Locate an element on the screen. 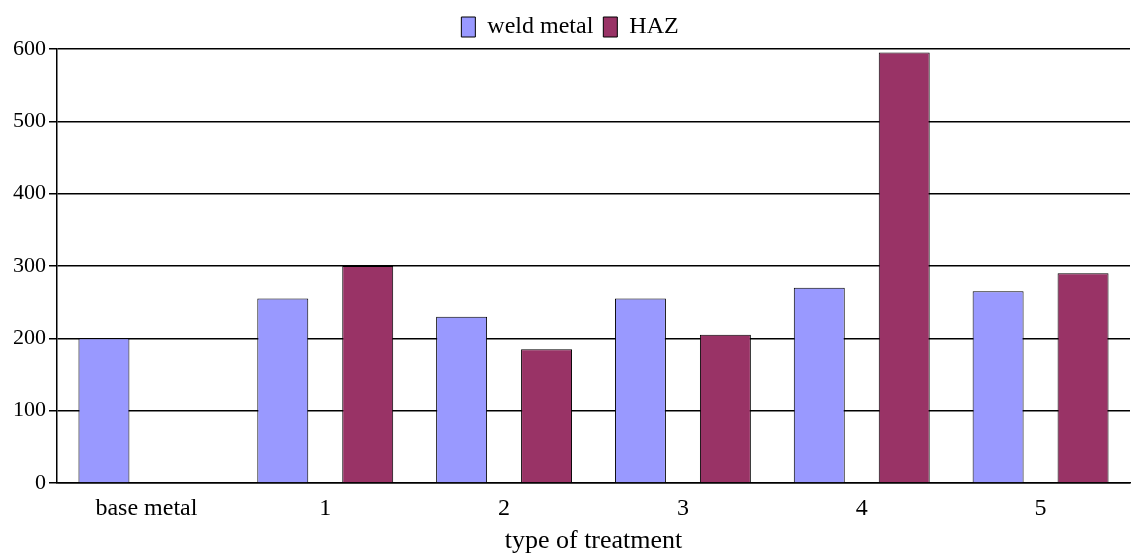 The image size is (1140, 557). y-tick-label: 100 is located at coordinates (29, 409).